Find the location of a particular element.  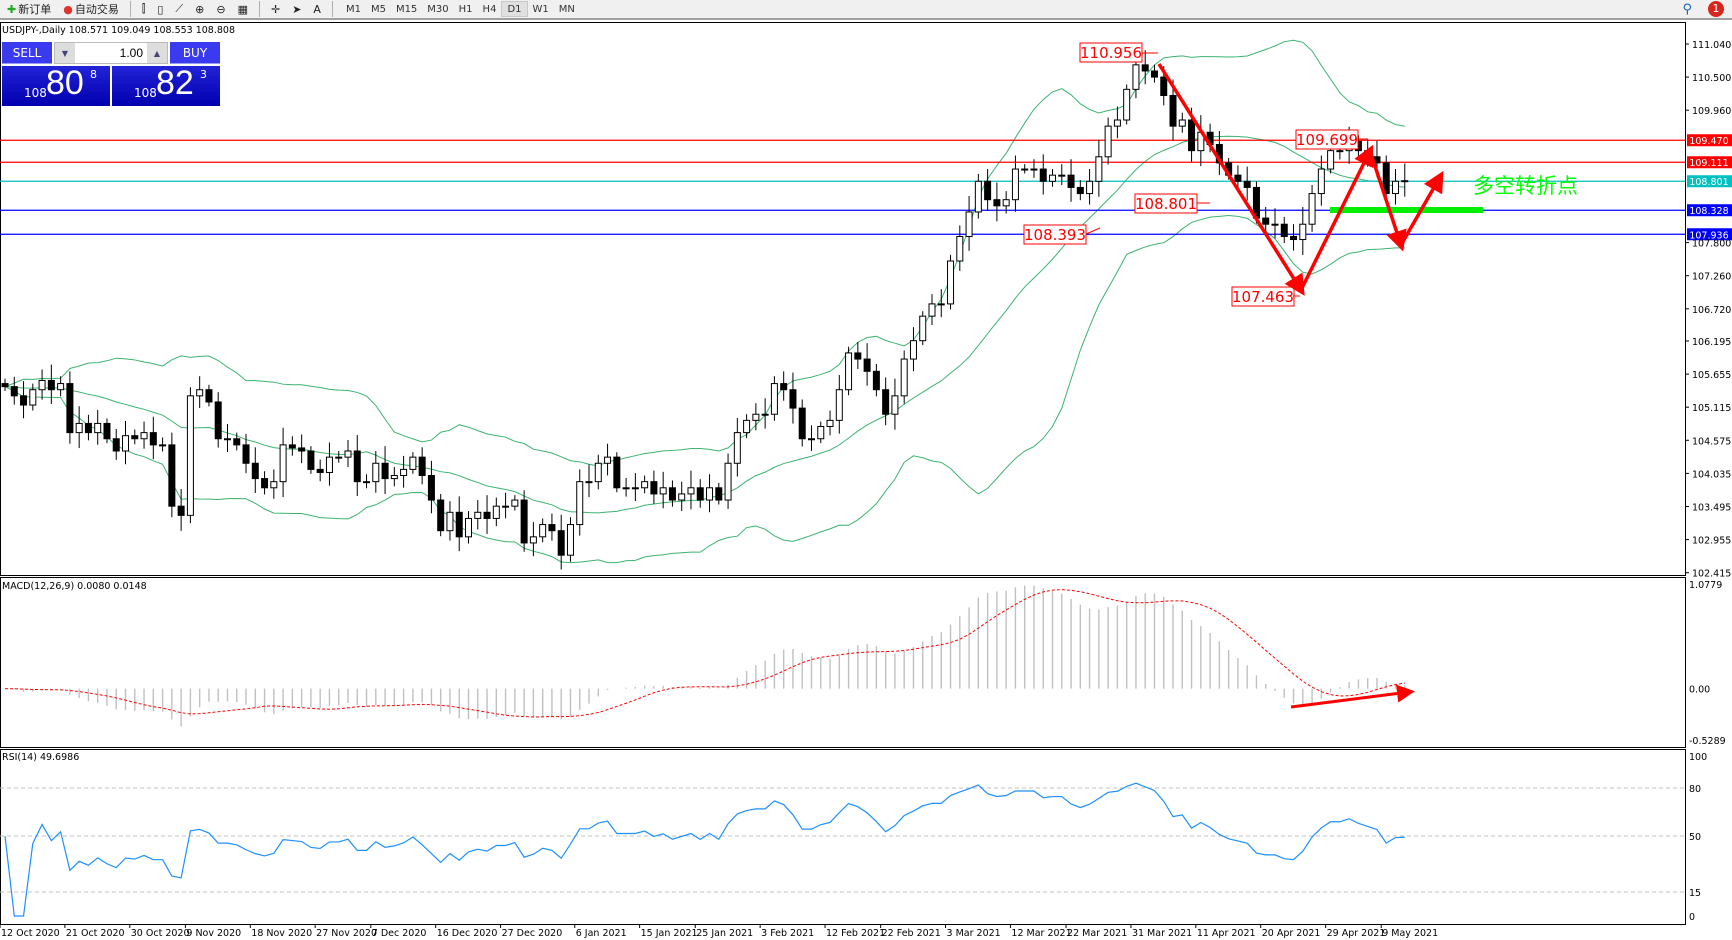

buy-price: 108 82 3 is located at coordinates (166, 85).